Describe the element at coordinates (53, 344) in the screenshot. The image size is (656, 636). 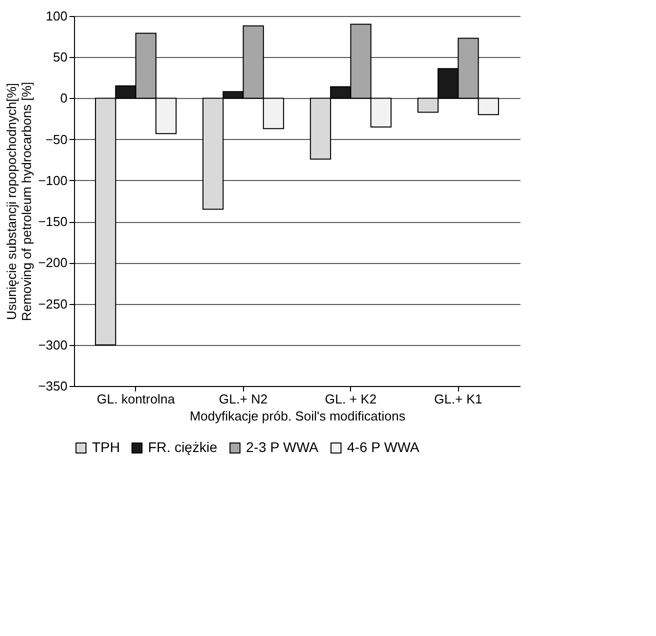
I see `y-tick-label: −300` at that location.